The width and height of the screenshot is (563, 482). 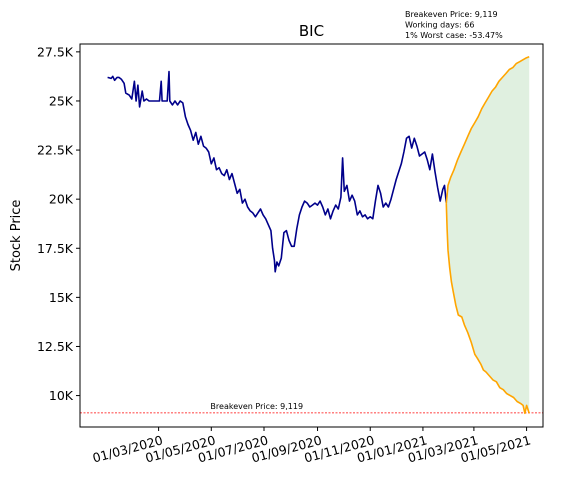 What do you see at coordinates (16, 236) in the screenshot?
I see `y-axis-label: Stock Price` at bounding box center [16, 236].